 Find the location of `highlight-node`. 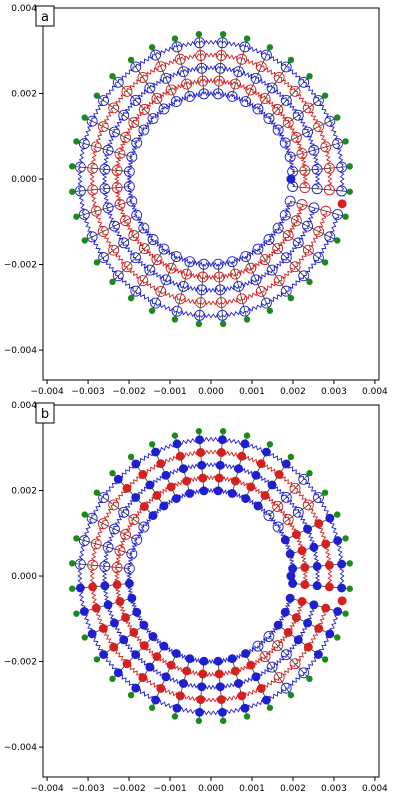

highlight-node is located at coordinates (291, 179).